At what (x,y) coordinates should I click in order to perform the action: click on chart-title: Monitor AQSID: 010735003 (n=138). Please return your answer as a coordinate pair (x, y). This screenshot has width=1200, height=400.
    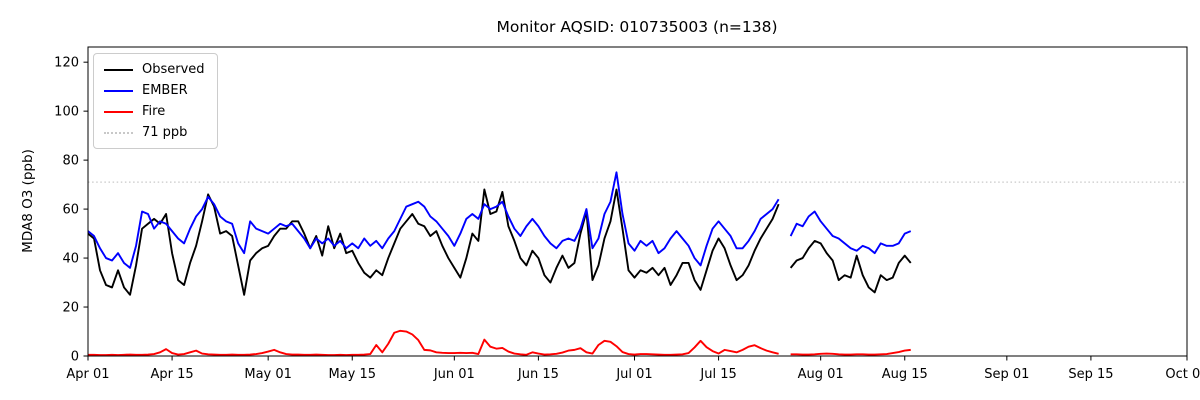
    Looking at the image, I should click on (636, 27).